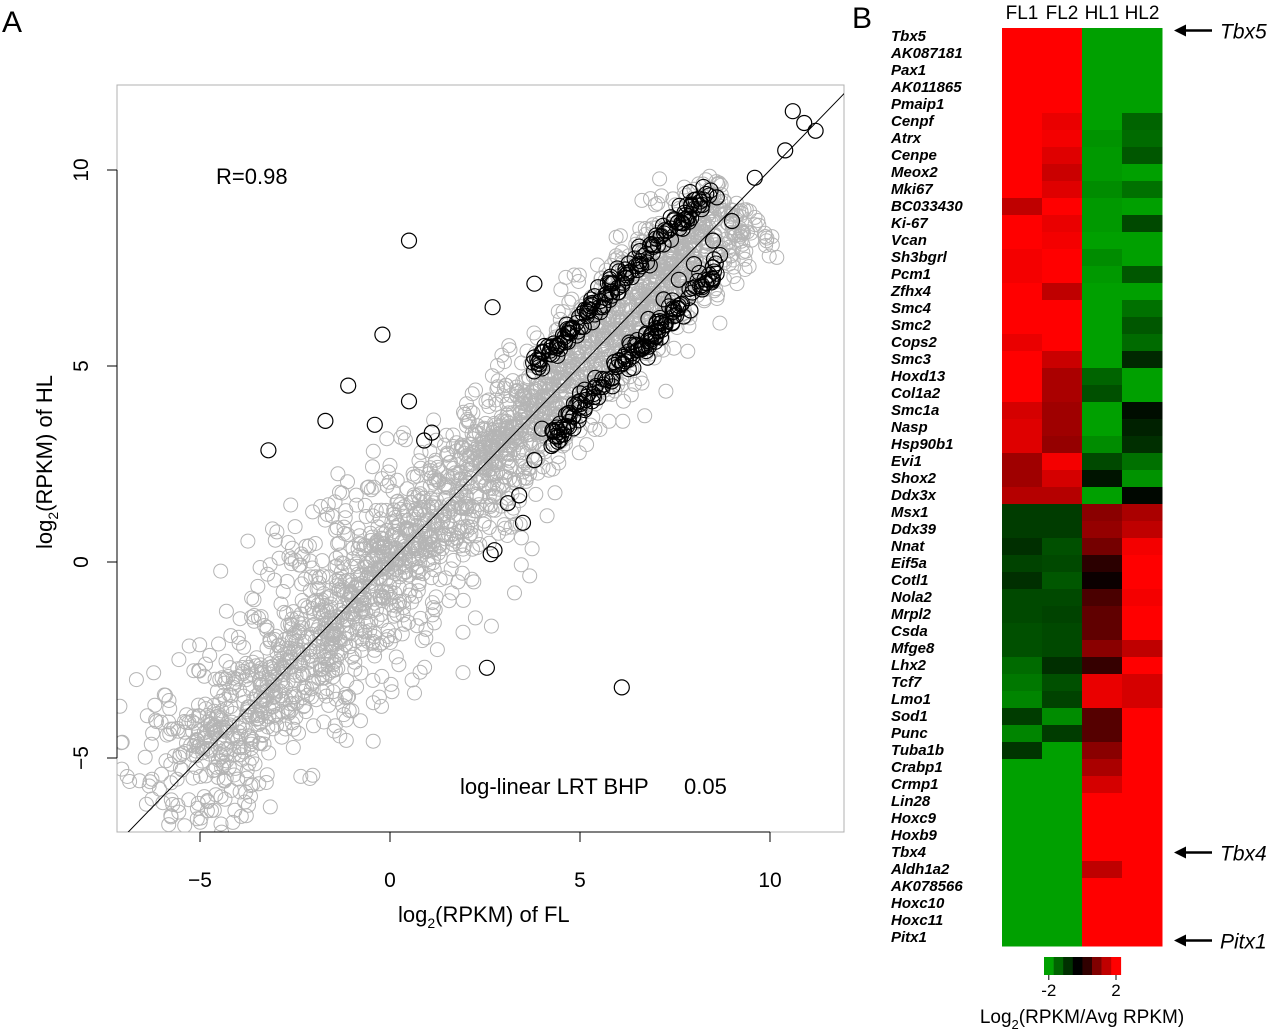 This screenshot has width=1280, height=1032. Describe the element at coordinates (914, 172) in the screenshot. I see `heatmap-row-label: Meox2` at that location.